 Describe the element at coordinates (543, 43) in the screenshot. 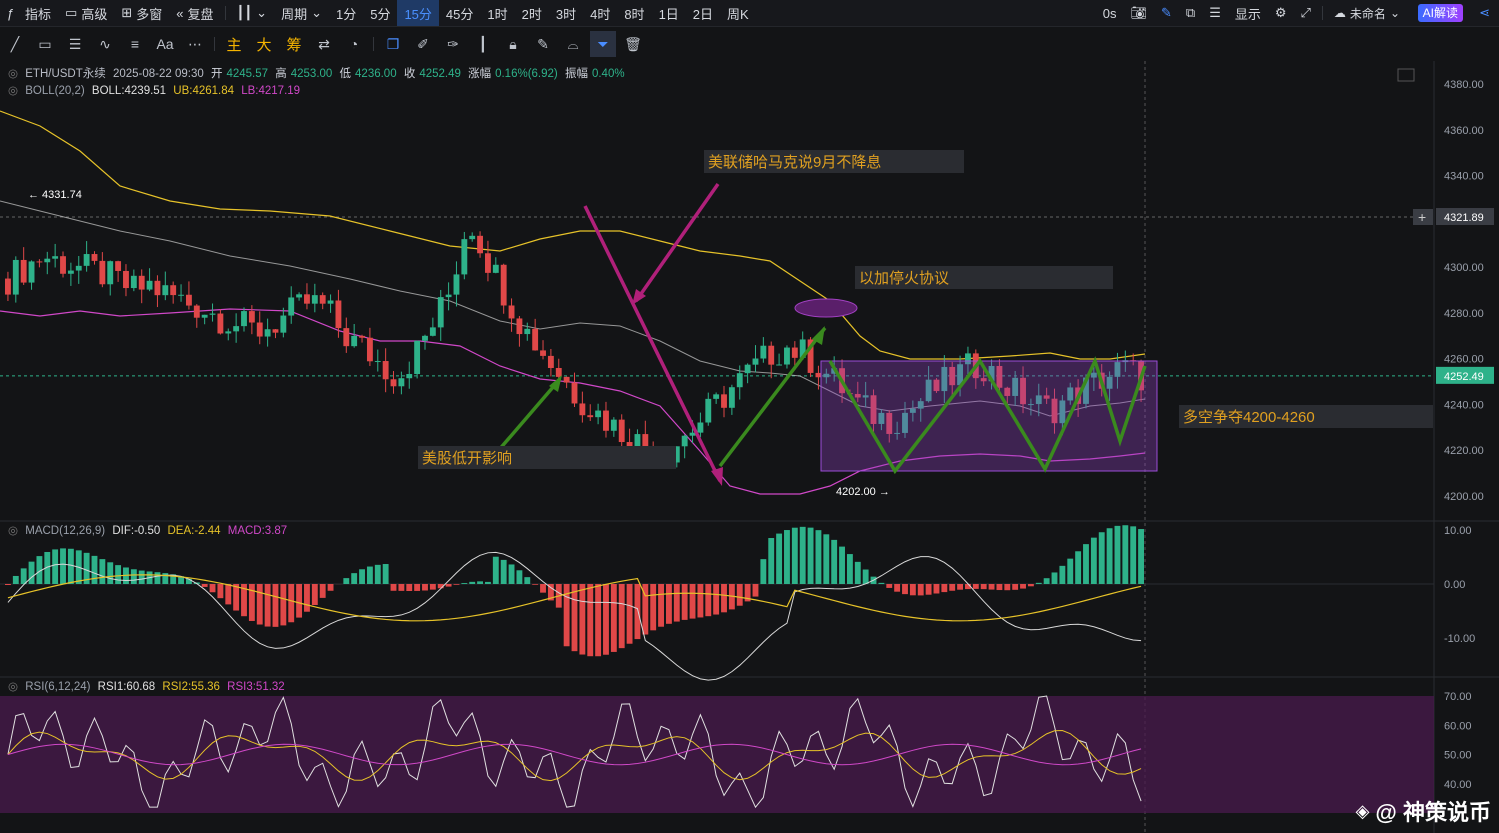

I see `note-icon: ✎` at that location.